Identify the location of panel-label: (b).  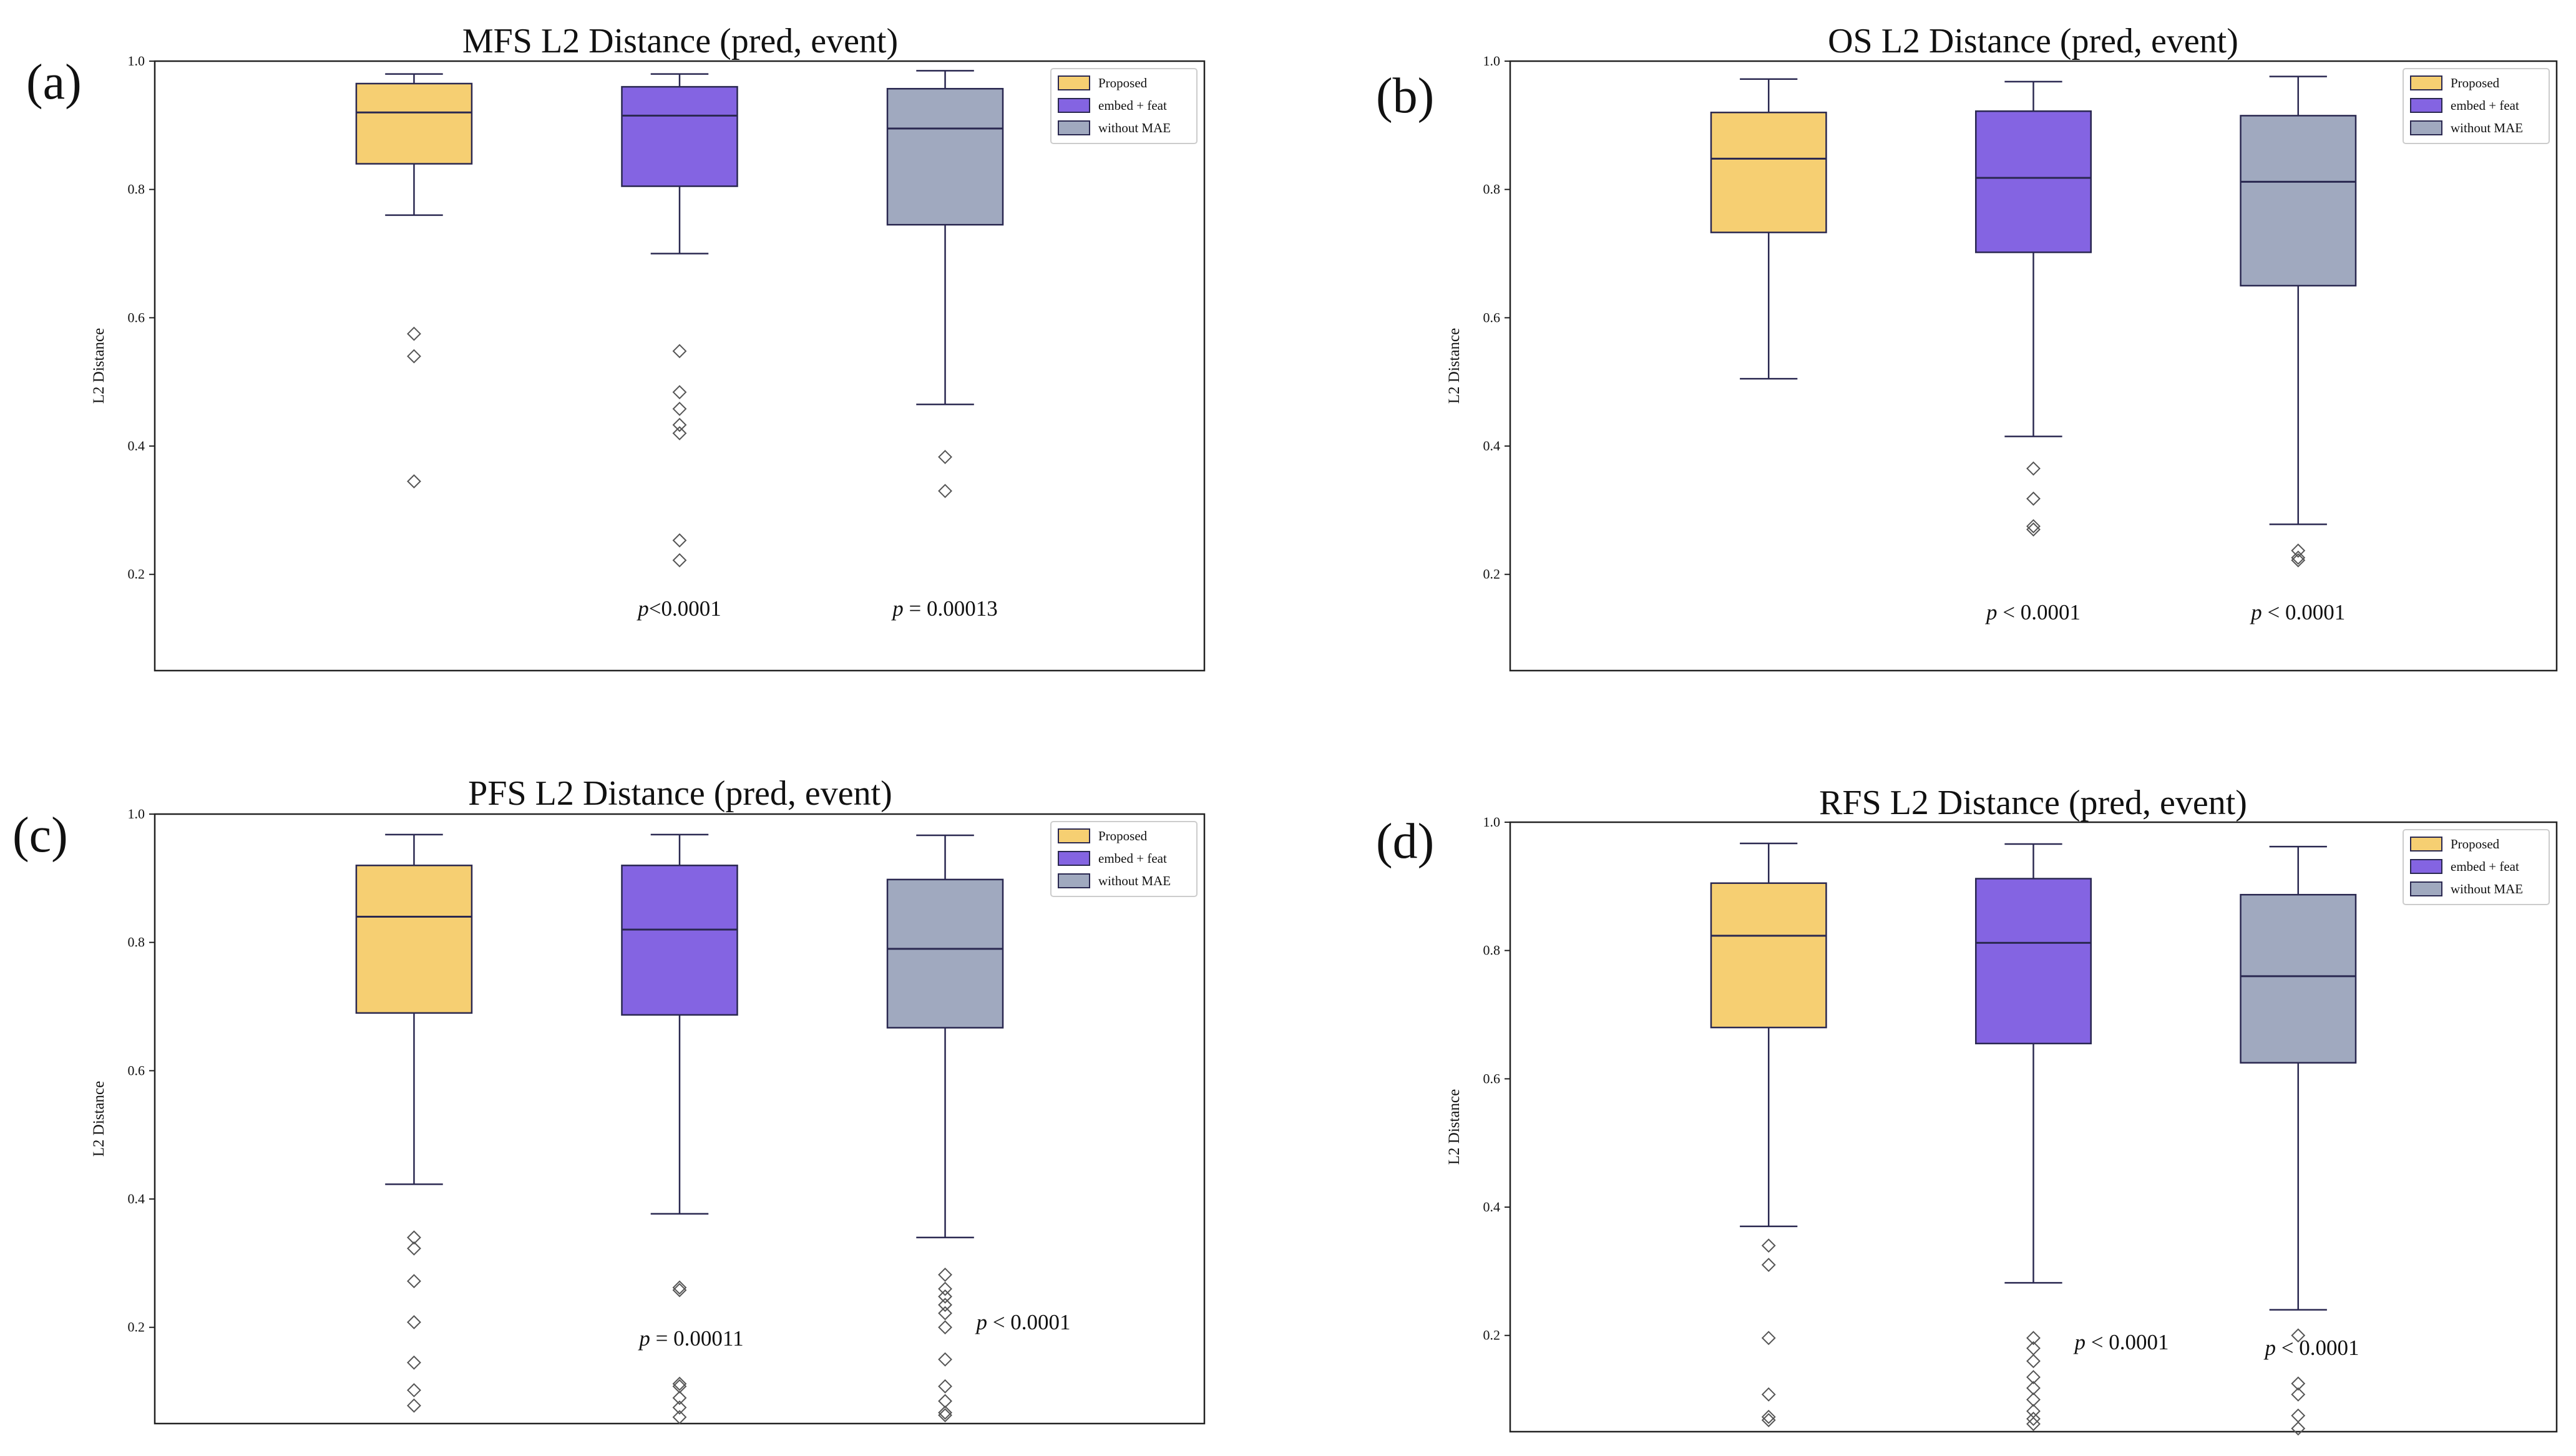
(1405, 96).